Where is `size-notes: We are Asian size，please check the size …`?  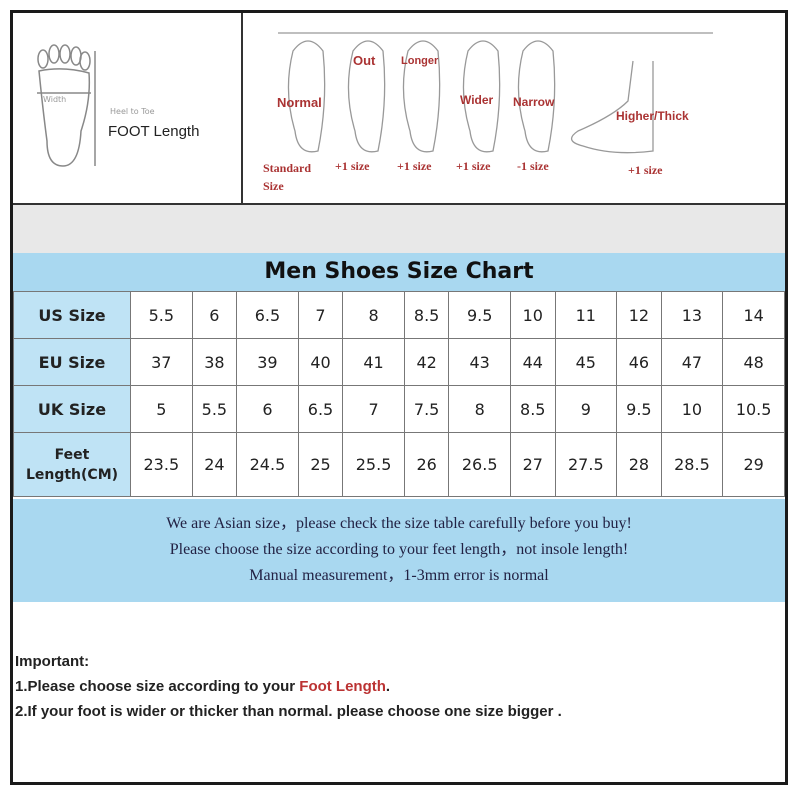 size-notes: We are Asian size，please check the size … is located at coordinates (399, 550).